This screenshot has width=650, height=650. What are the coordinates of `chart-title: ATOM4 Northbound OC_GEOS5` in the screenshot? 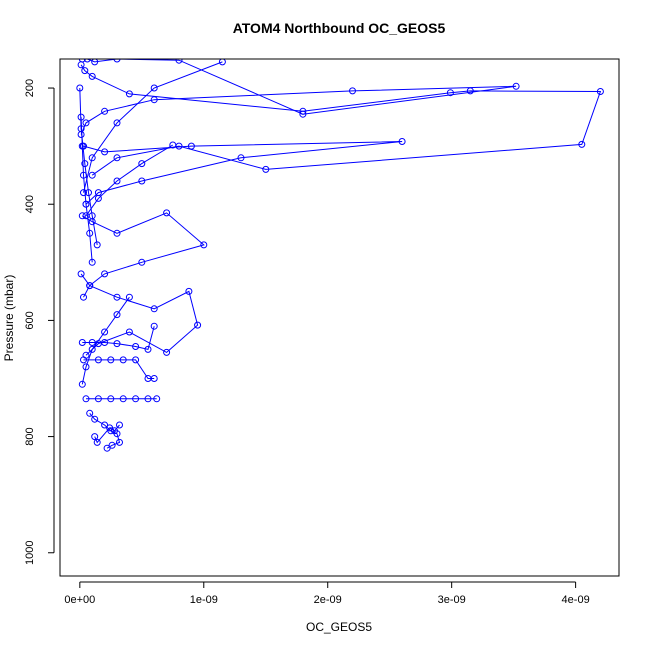 It's located at (339, 28).